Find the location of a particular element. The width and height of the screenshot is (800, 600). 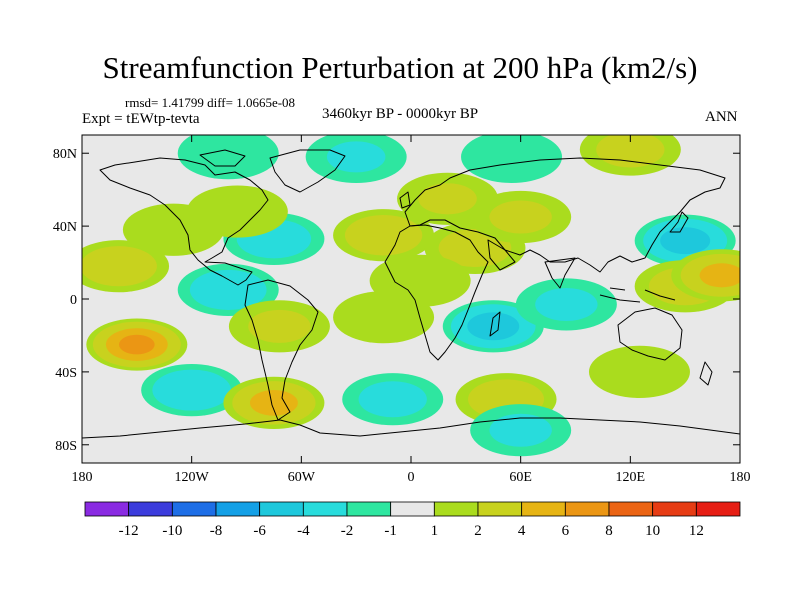

coast-new-zealand is located at coordinates (706, 373).